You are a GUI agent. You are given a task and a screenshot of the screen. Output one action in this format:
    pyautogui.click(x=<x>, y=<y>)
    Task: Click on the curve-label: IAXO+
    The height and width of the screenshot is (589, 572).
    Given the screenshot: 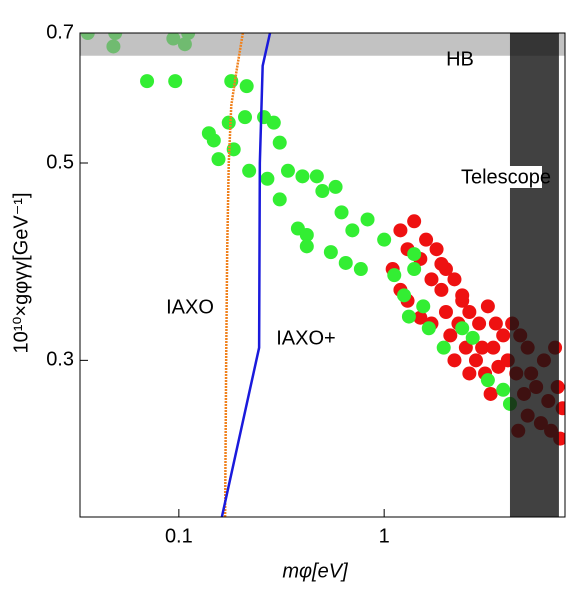 What is the action you would take?
    pyautogui.click(x=305, y=338)
    